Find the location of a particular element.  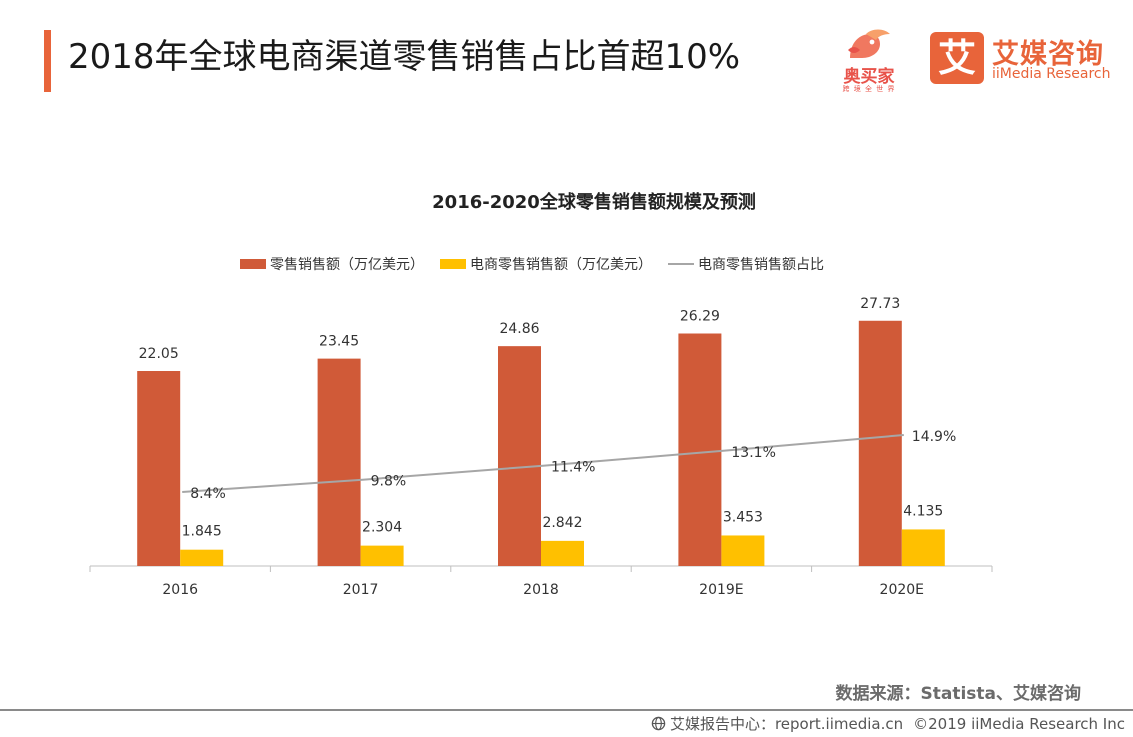

x-tick-label-2020E: 2020E is located at coordinates (902, 590).